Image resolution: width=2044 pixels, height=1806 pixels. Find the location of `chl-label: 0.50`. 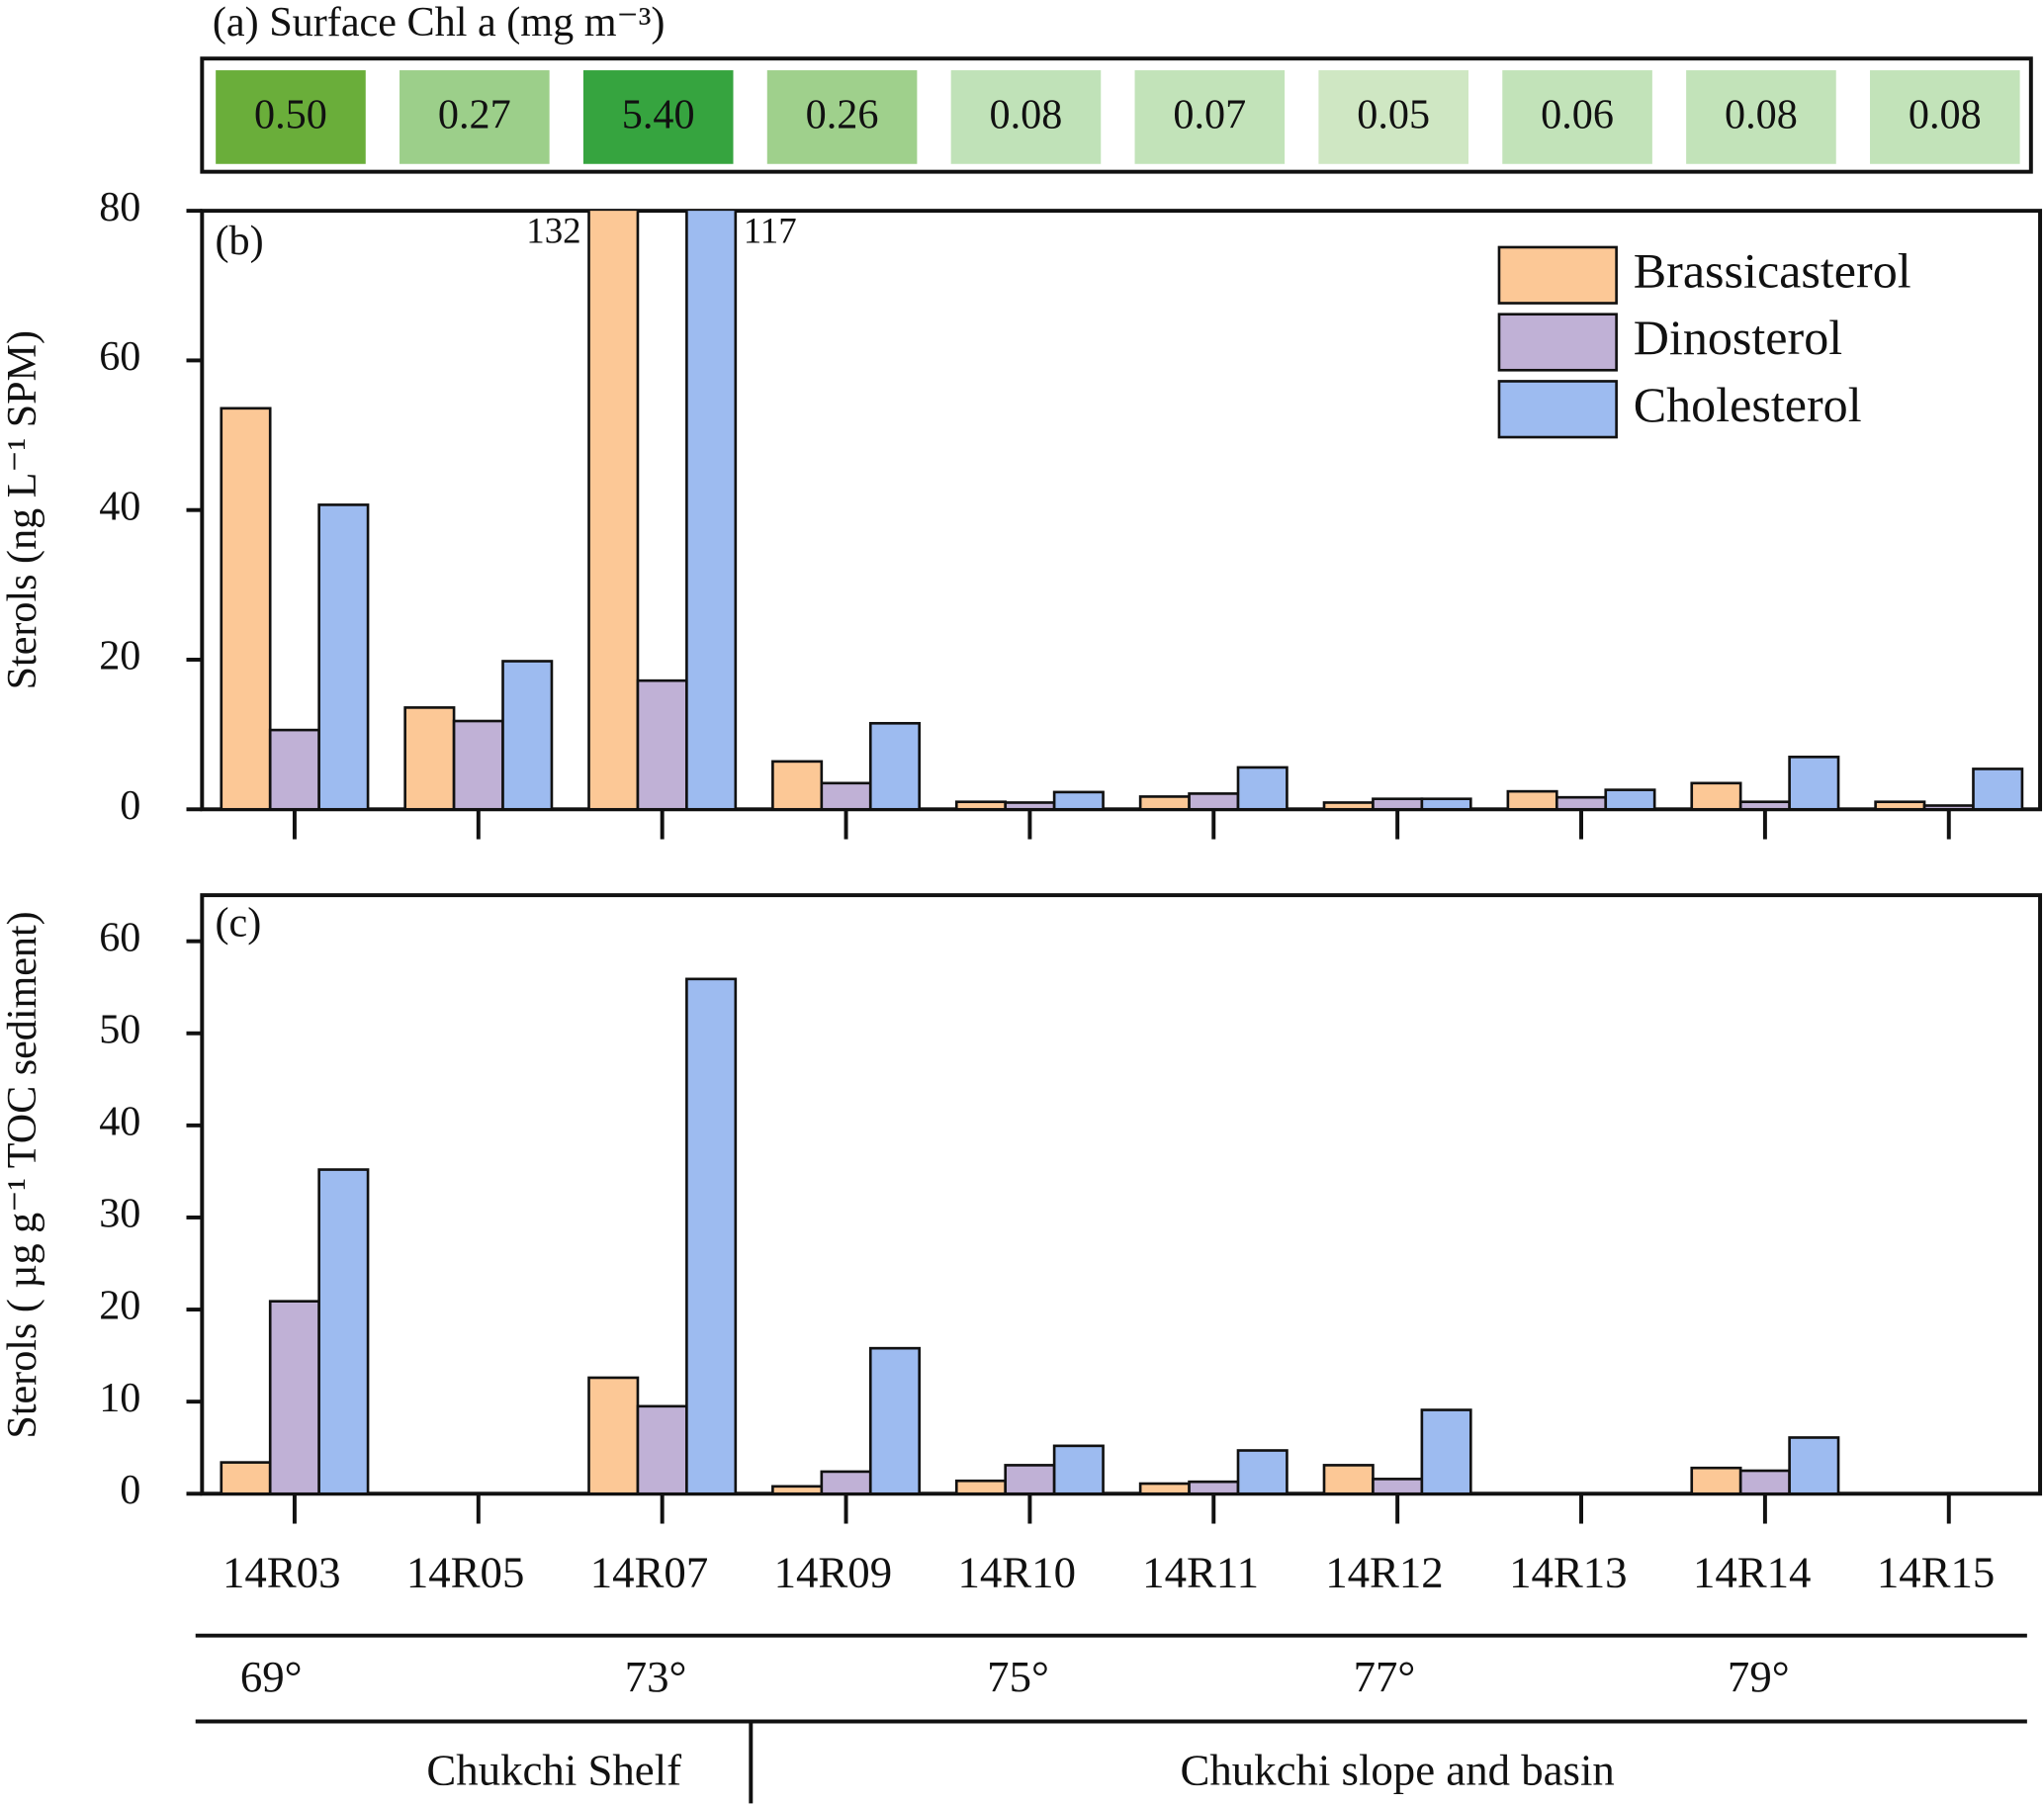

chl-label: 0.50 is located at coordinates (290, 114).